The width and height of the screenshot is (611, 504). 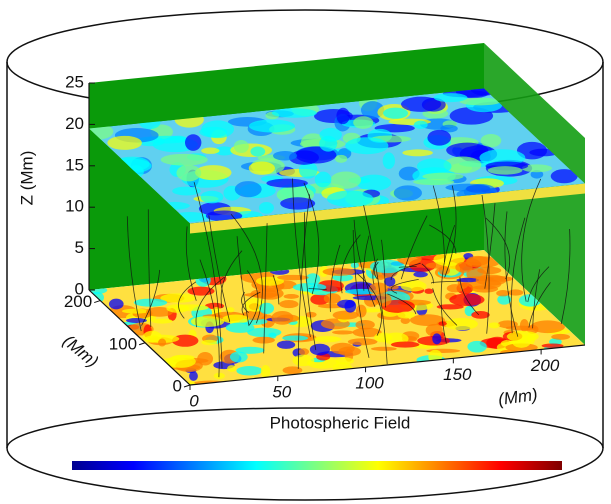 What do you see at coordinates (317, 465) in the screenshot?
I see `colorbar` at bounding box center [317, 465].